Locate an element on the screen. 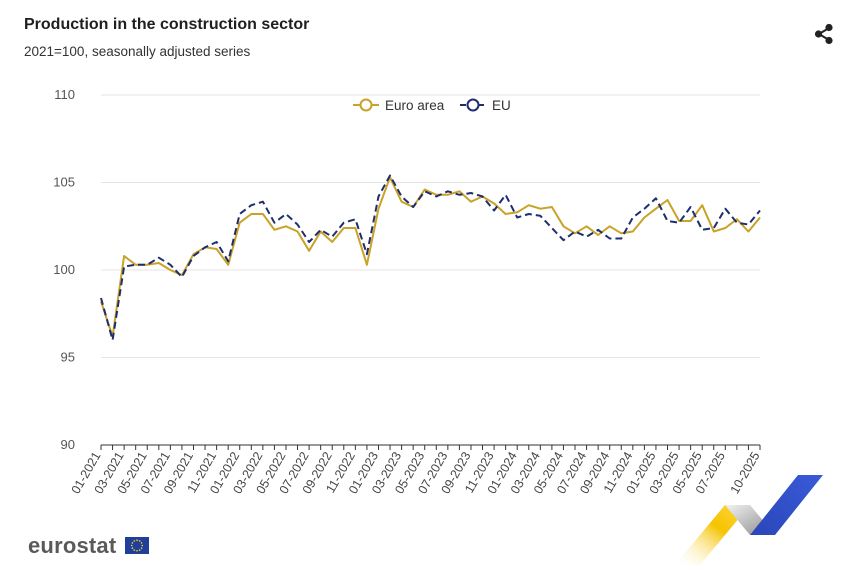 Image resolution: width=855 pixels, height=579 pixels. legend: Euro area EU is located at coordinates (432, 105).